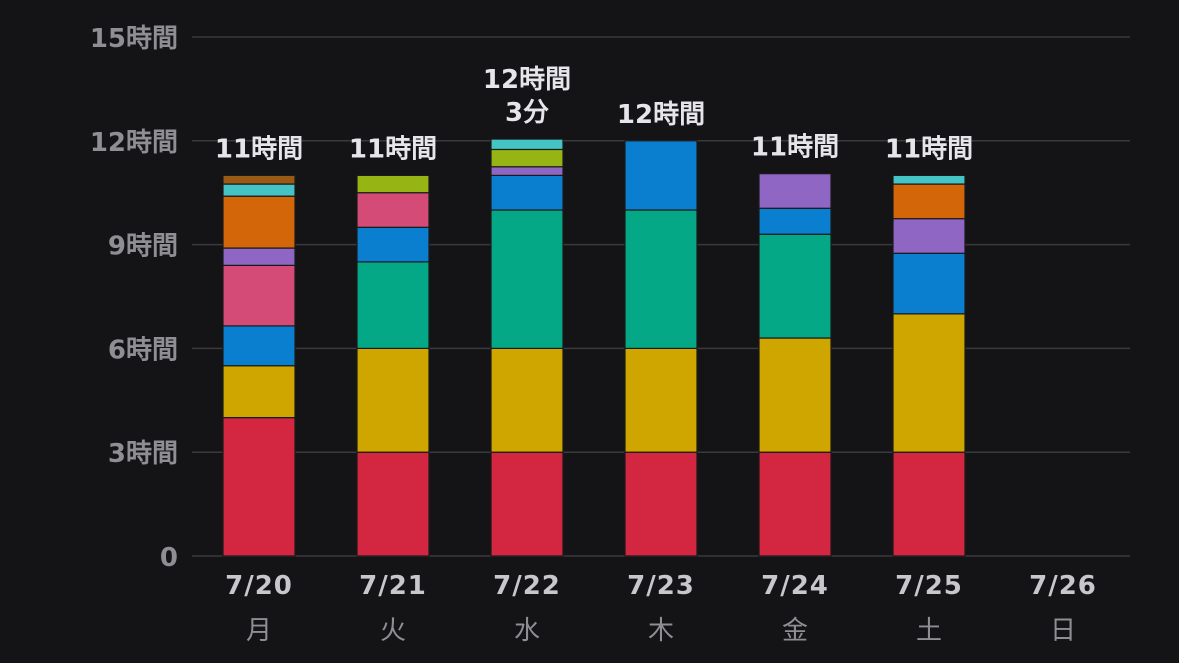  What do you see at coordinates (259, 586) in the screenshot?
I see `x-date-label: 7/20` at bounding box center [259, 586].